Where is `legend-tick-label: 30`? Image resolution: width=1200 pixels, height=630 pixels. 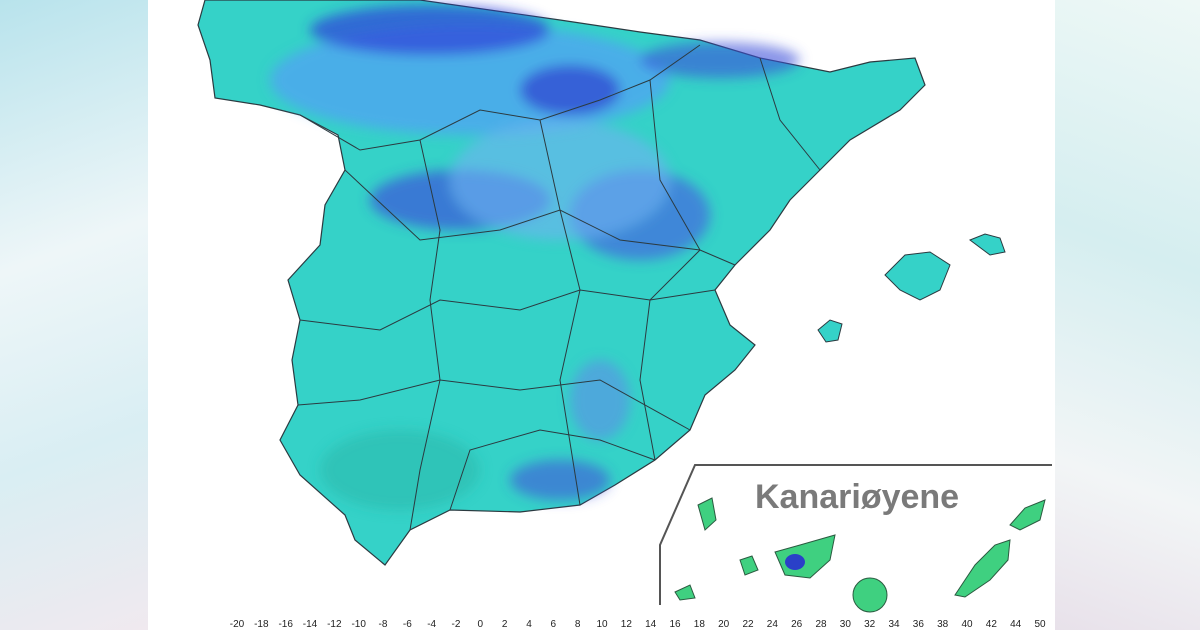
legend-tick-label: 30 is located at coordinates (846, 624).